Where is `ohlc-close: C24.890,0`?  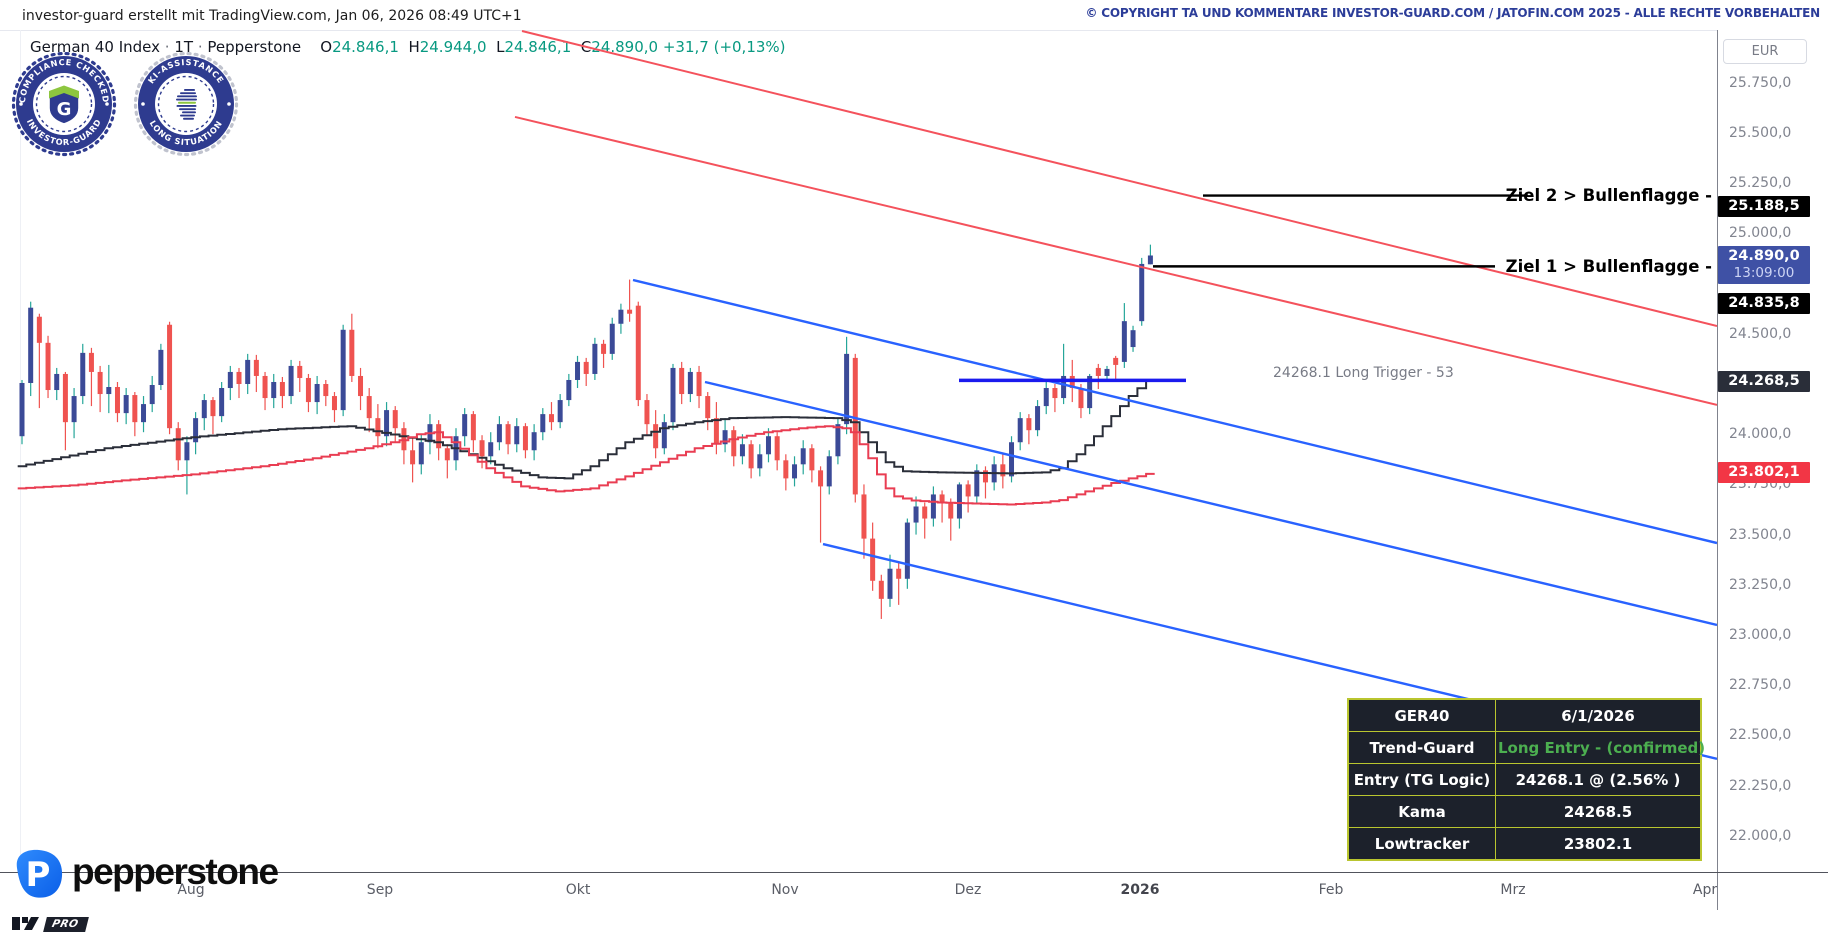 ohlc-close: C24.890,0 is located at coordinates (619, 47).